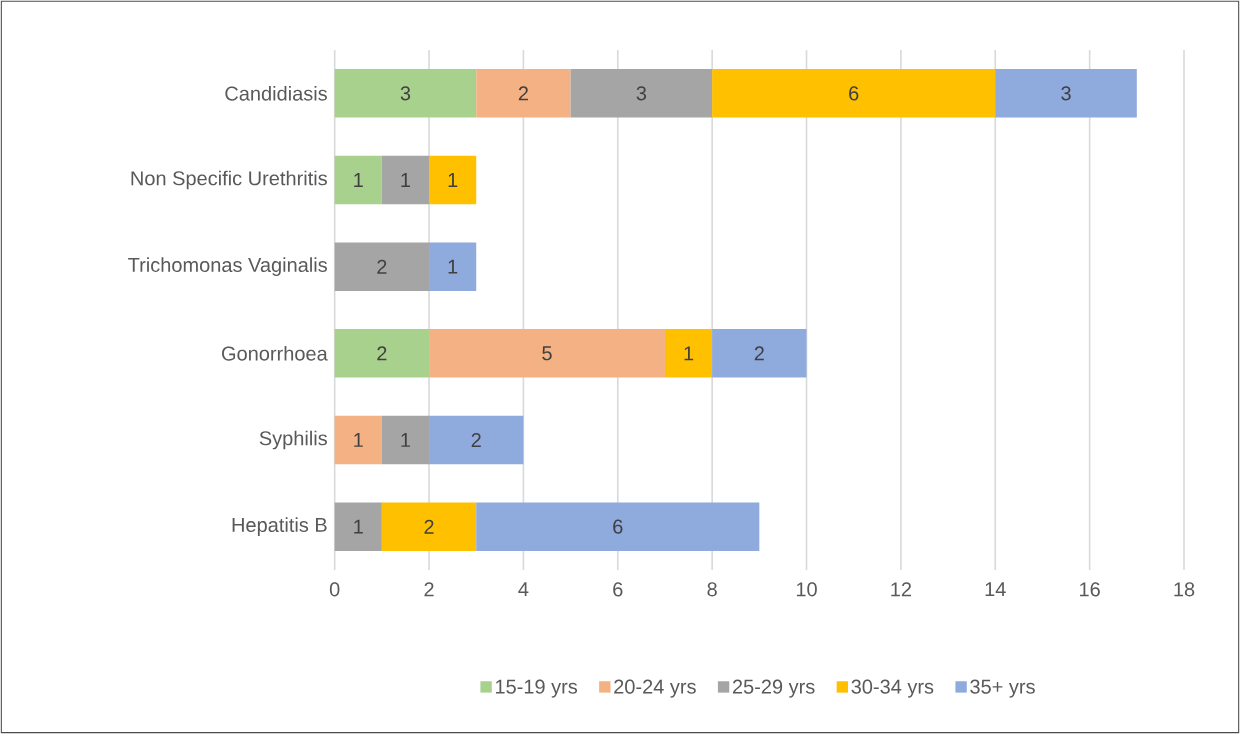 Image resolution: width=1240 pixels, height=734 pixels. Describe the element at coordinates (334, 589) in the screenshot. I see `x-tick-label: 0` at that location.